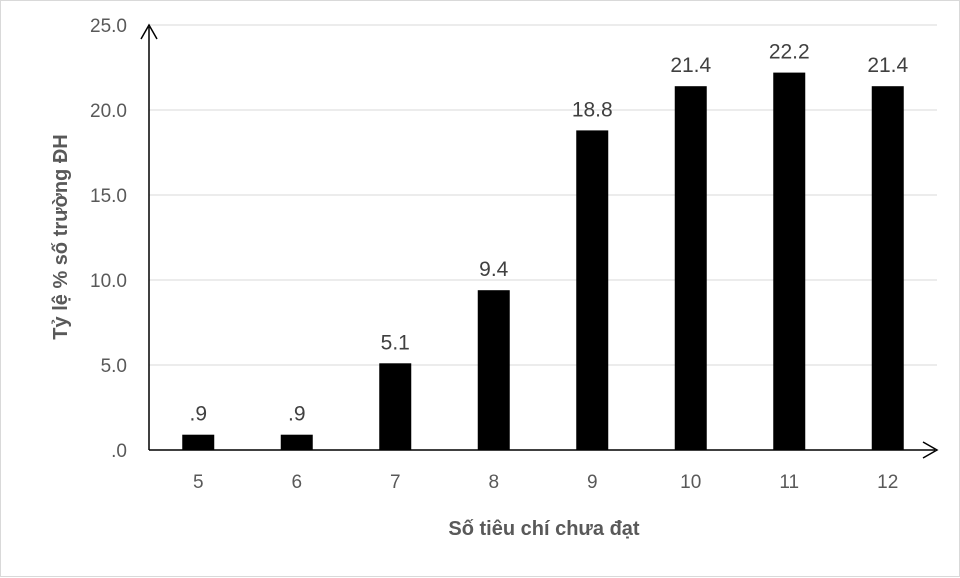 The width and height of the screenshot is (960, 578). Describe the element at coordinates (493, 482) in the screenshot. I see `x-tick-label: 8` at that location.